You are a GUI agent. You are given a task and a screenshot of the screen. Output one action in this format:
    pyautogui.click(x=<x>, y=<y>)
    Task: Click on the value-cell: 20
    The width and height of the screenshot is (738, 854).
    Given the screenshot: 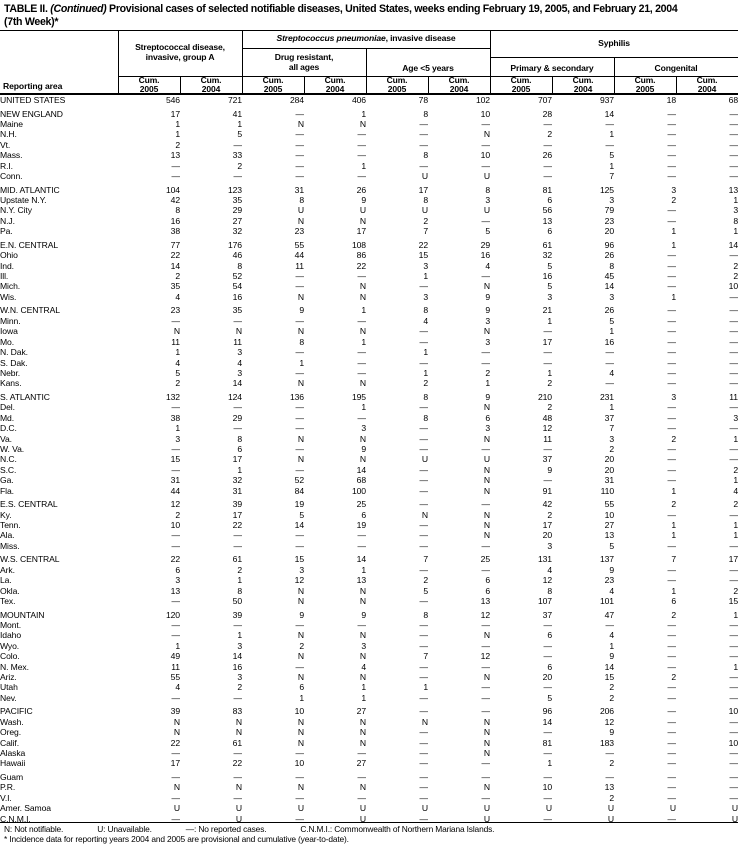 What is the action you would take?
    pyautogui.click(x=609, y=459)
    